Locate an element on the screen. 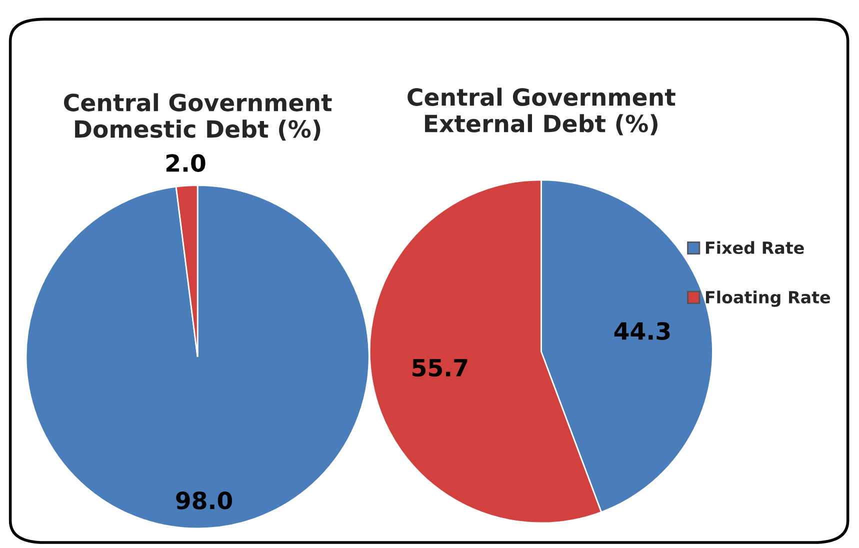  data-label: 44.3 is located at coordinates (642, 331).